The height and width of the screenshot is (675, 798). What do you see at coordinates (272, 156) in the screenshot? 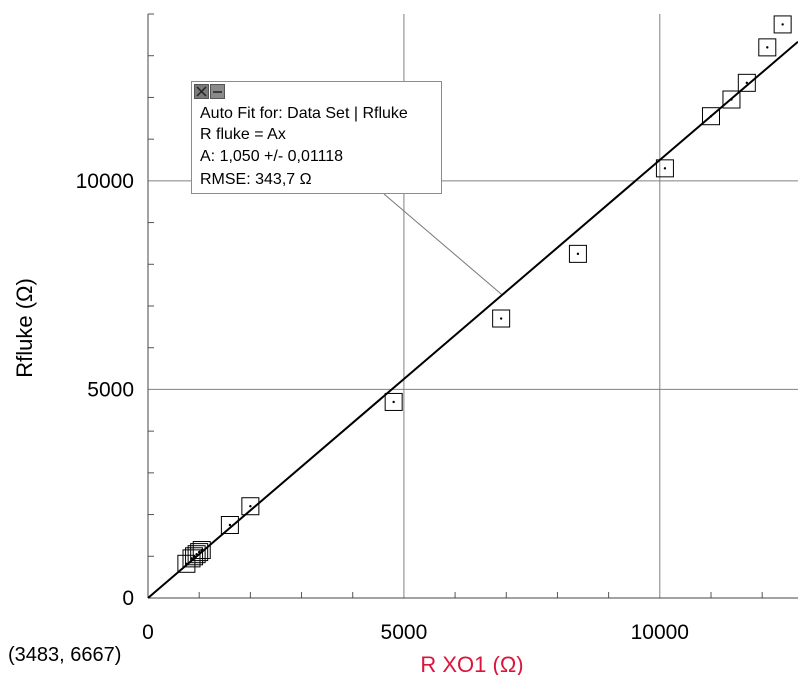
I see `fit-parameter: A: 1,050 +/- 0,01118` at bounding box center [272, 156].